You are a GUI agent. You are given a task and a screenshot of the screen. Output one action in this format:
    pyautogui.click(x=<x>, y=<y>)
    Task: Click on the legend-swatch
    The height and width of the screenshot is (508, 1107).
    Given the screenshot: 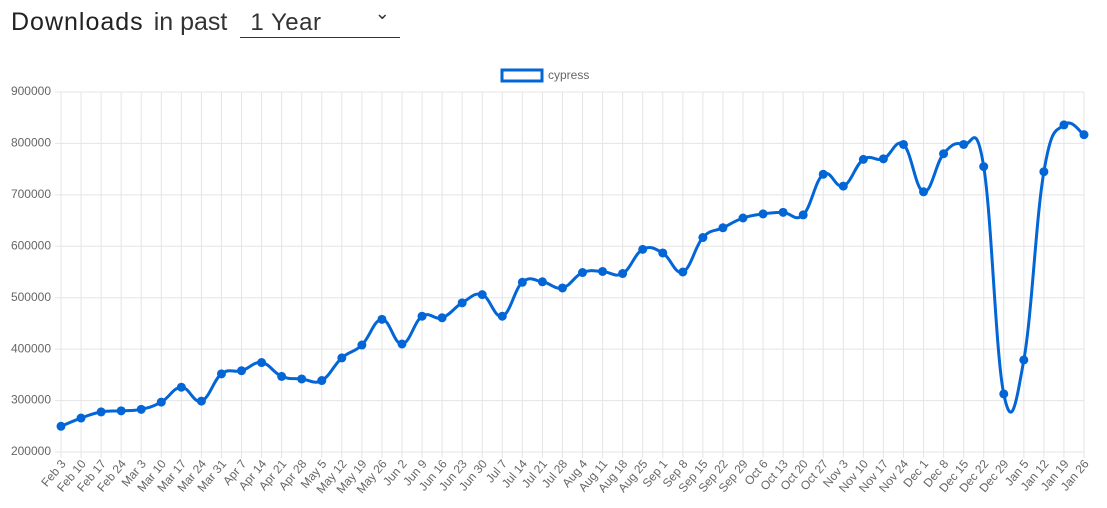 What is the action you would take?
    pyautogui.click(x=522, y=75)
    